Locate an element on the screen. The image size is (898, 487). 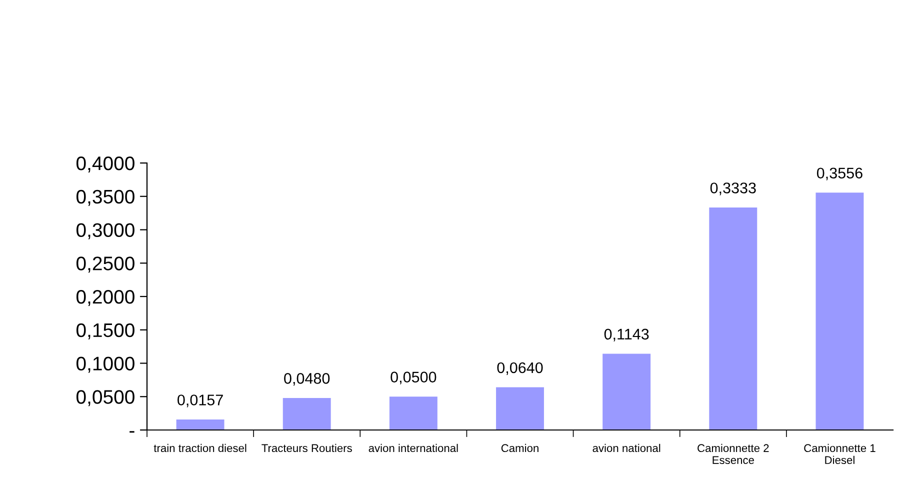
y-tick-label: 0,2000 is located at coordinates (105, 298).